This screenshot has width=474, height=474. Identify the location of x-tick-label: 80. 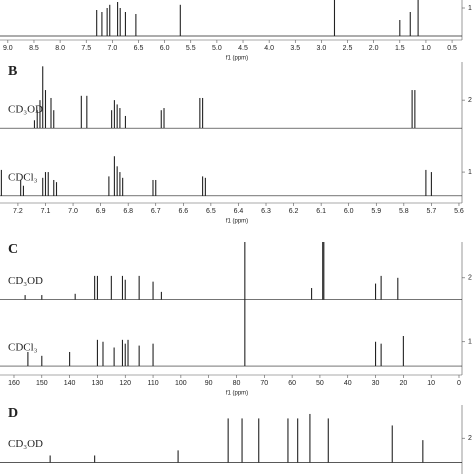
(237, 383).